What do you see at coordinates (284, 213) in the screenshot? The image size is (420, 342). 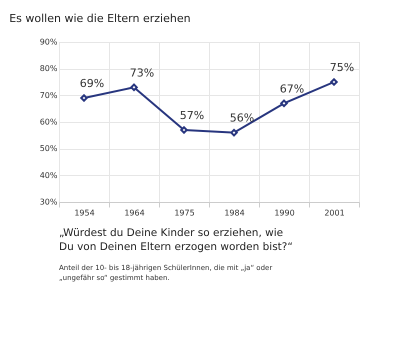 I see `x-tick-label: 1990` at bounding box center [284, 213].